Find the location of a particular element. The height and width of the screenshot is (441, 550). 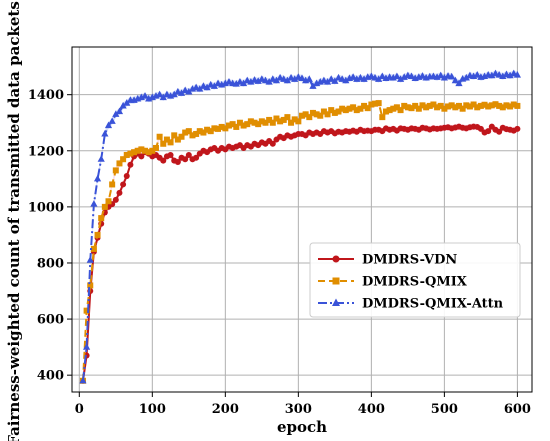

legend-label: DMDRS-QMIX-Attn is located at coordinates (433, 304).